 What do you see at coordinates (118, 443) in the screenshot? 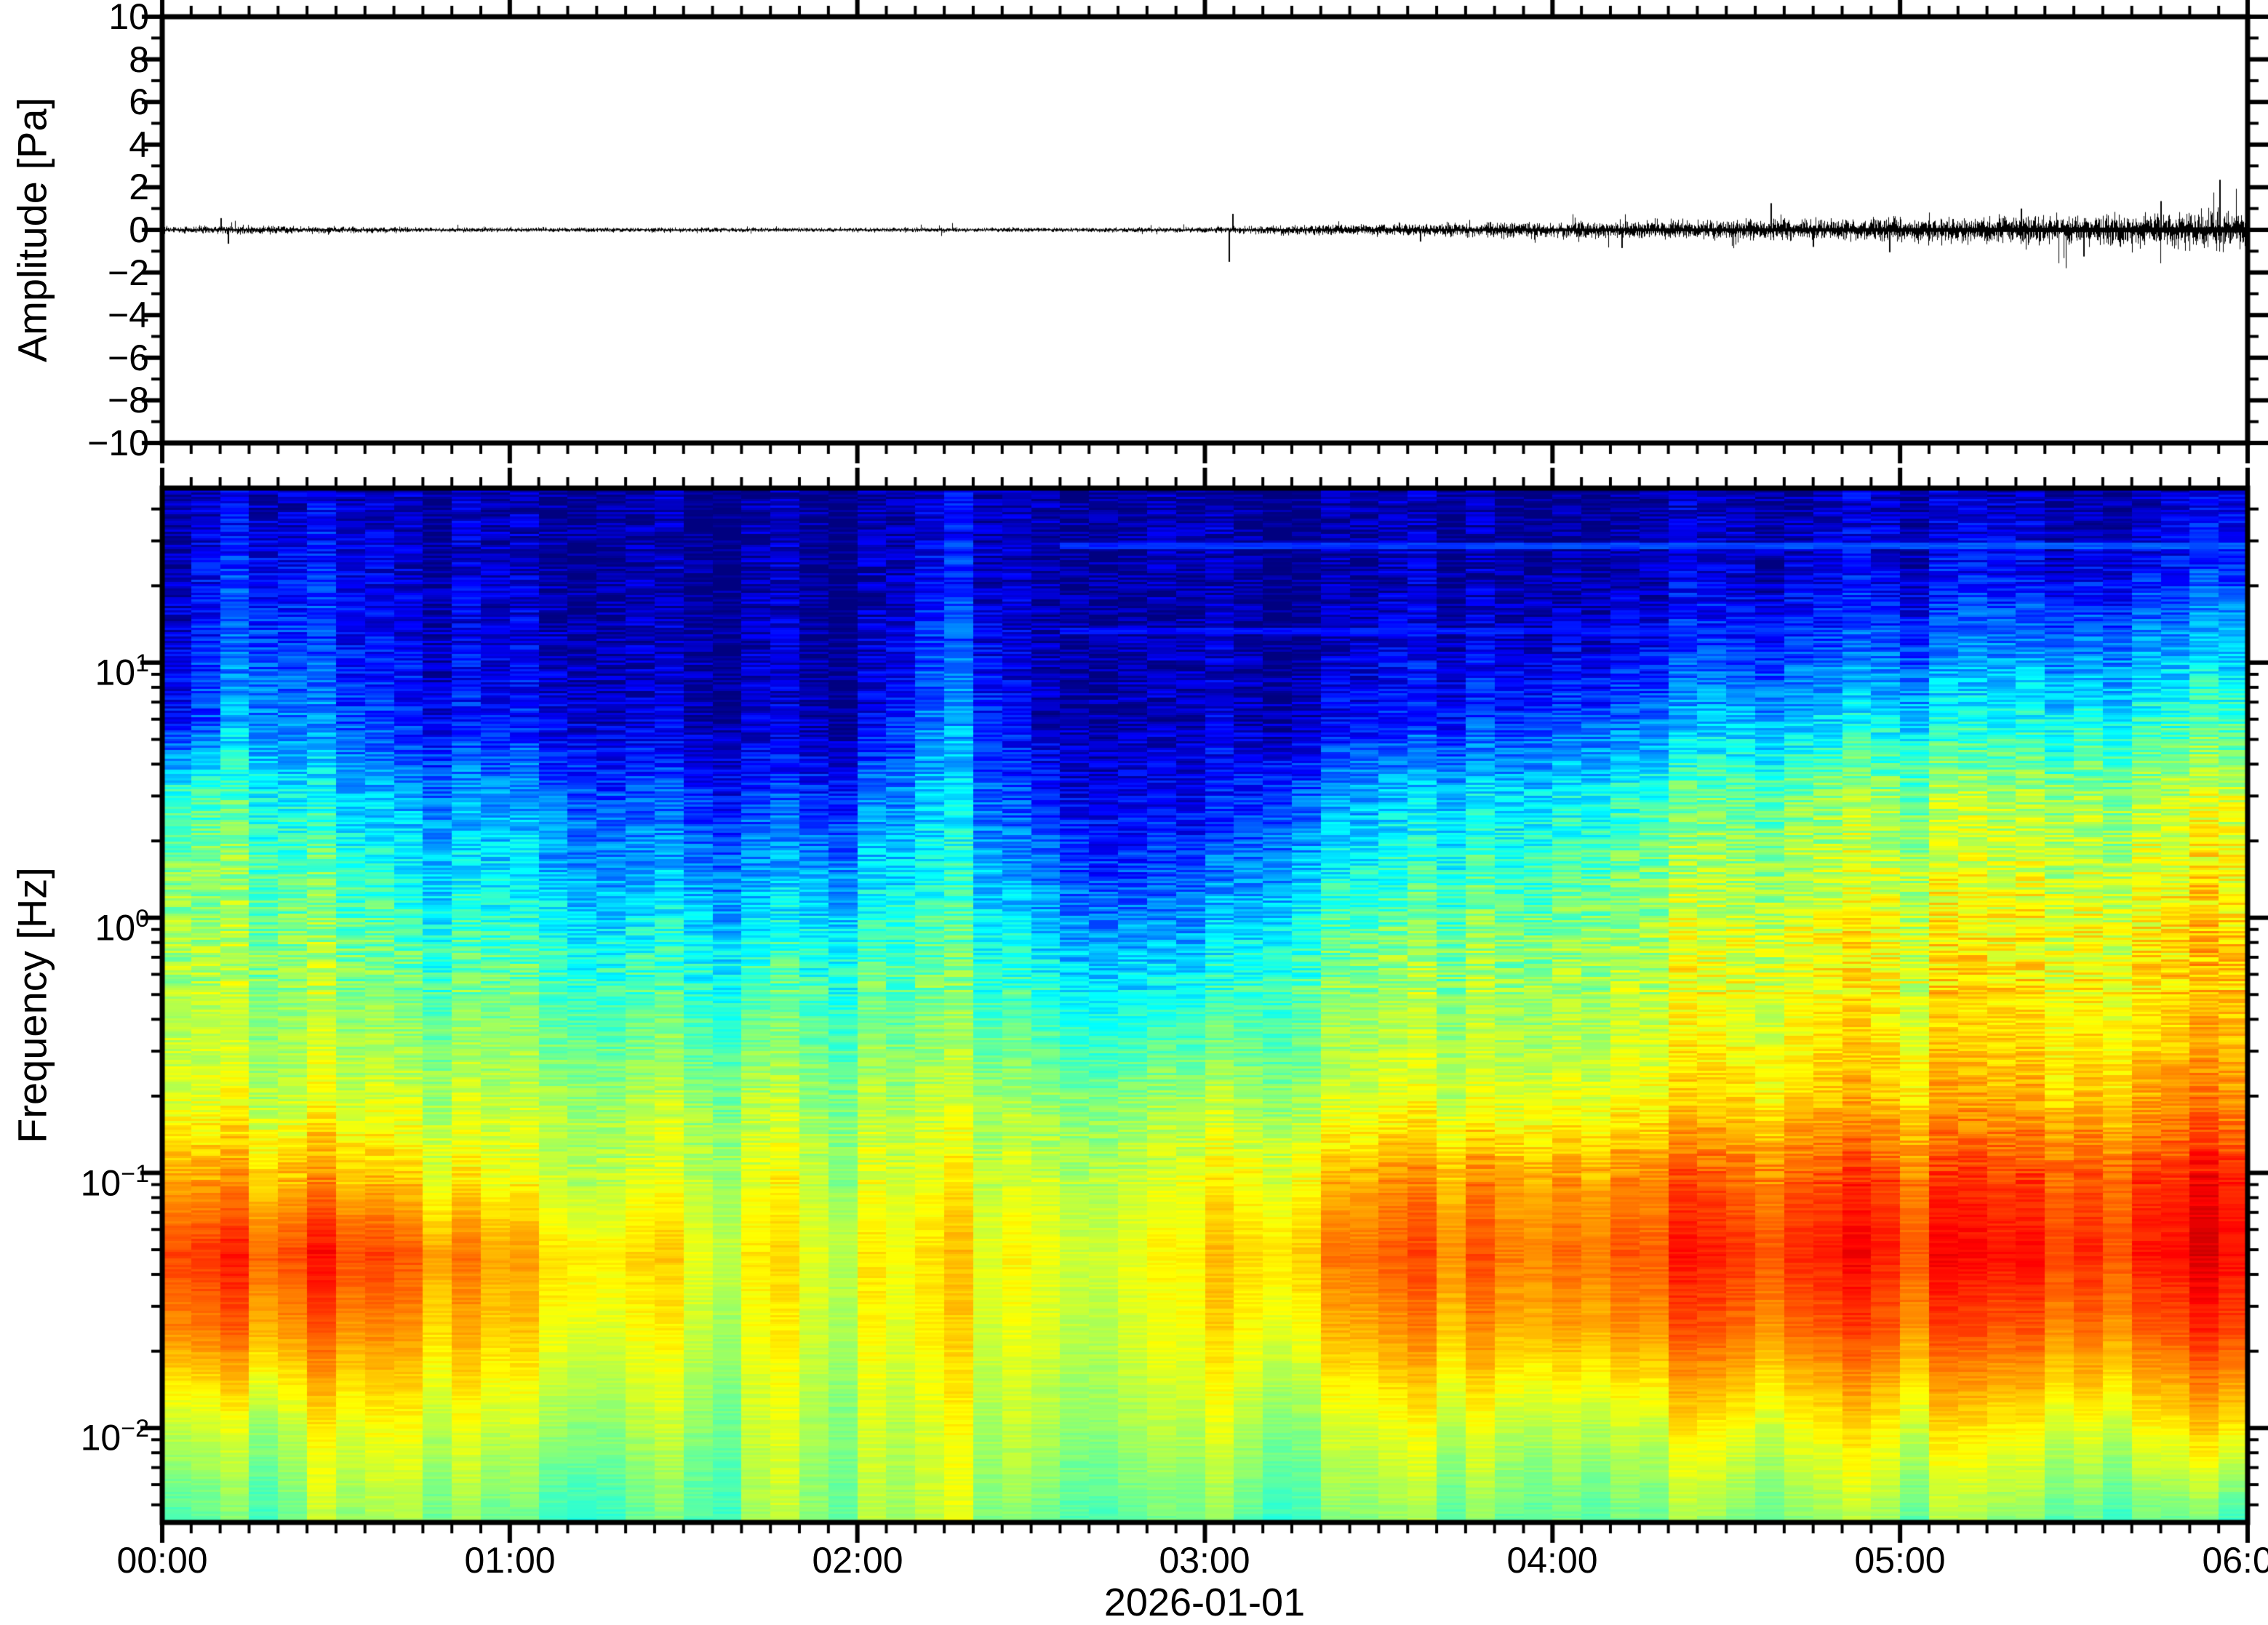
I see `amp-ytick-neg10: −10` at bounding box center [118, 443].